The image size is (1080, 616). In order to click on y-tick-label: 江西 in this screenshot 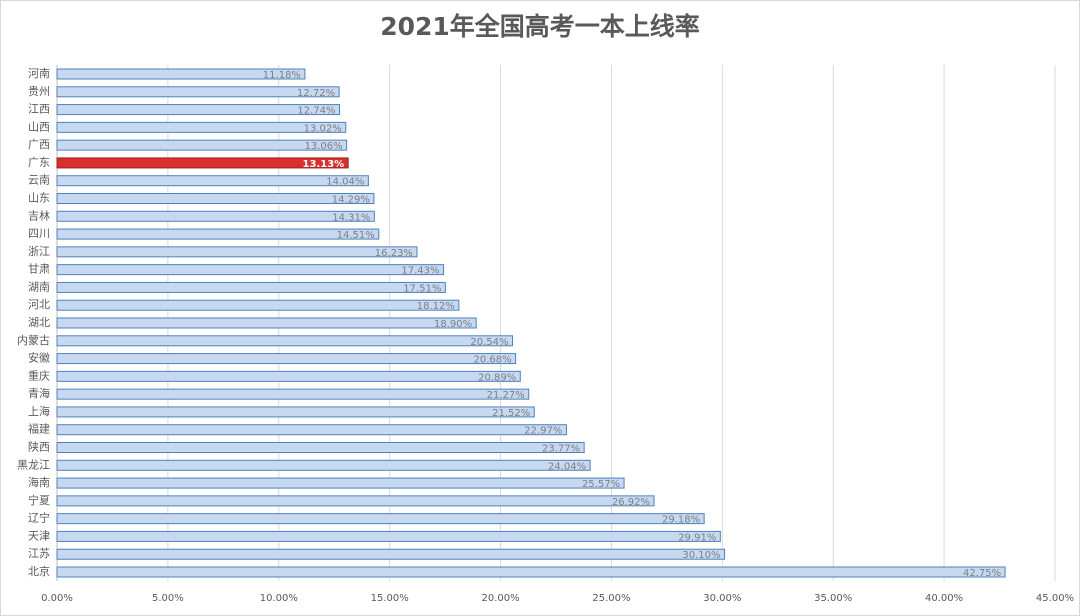, I will do `click(39, 109)`.